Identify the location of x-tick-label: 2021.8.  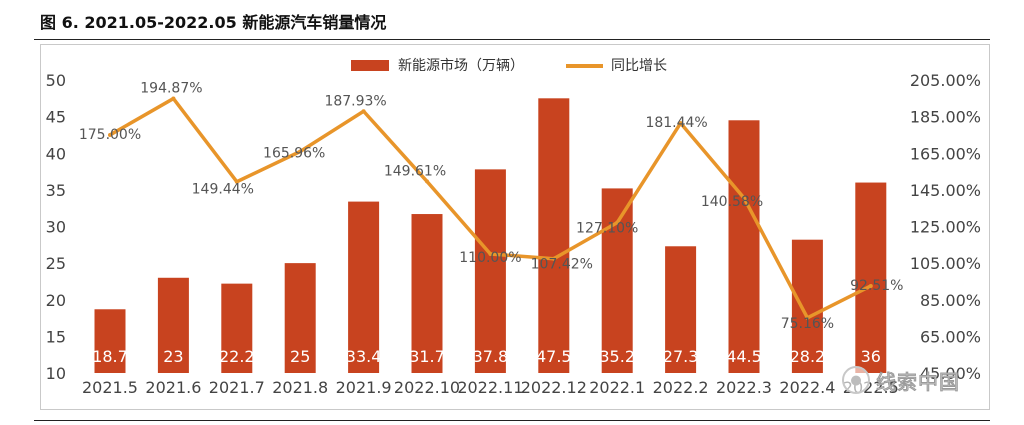
(300, 387).